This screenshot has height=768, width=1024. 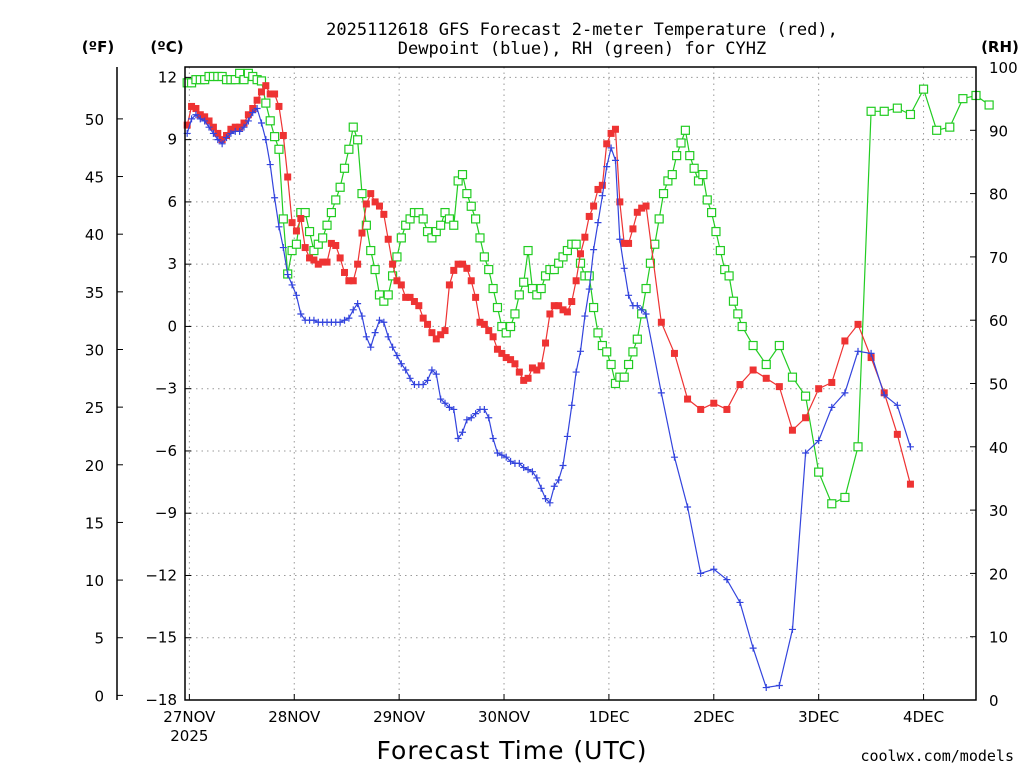 What do you see at coordinates (1003, 68) in the screenshot?
I see `rh-tick-label: 100` at bounding box center [1003, 68].